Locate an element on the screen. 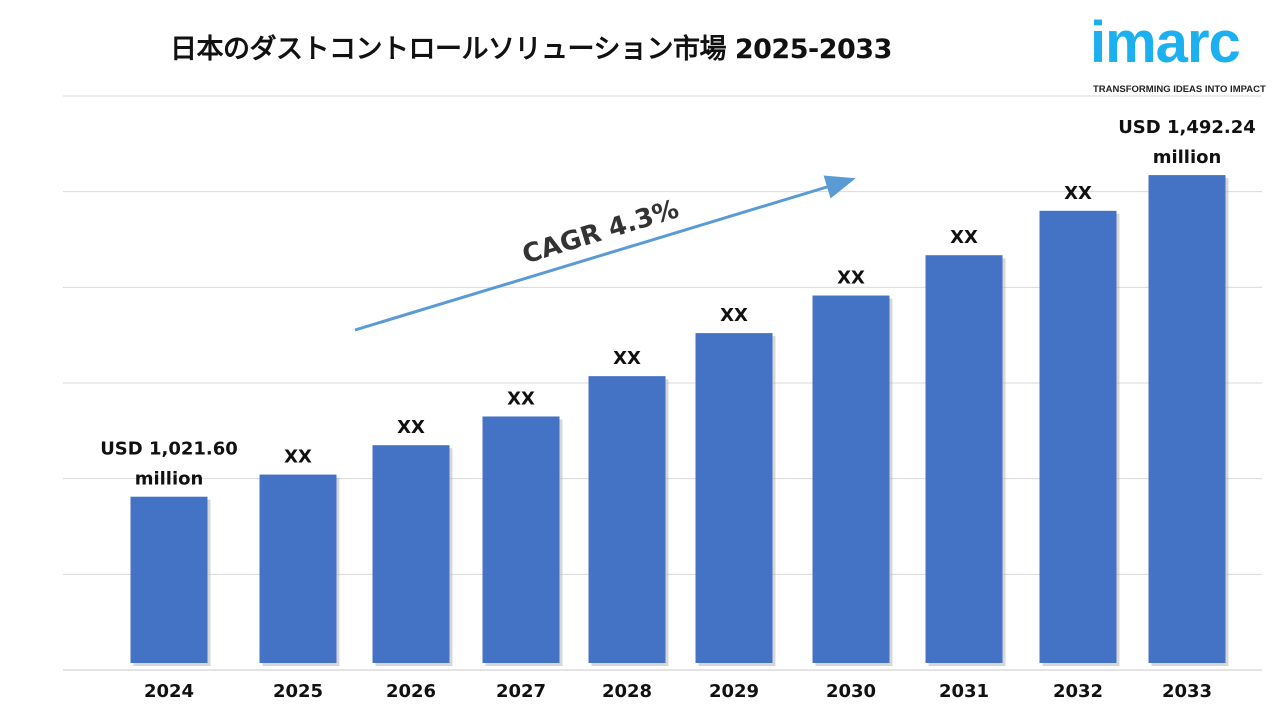 The width and height of the screenshot is (1280, 720). data-label-2033: million is located at coordinates (1187, 157).